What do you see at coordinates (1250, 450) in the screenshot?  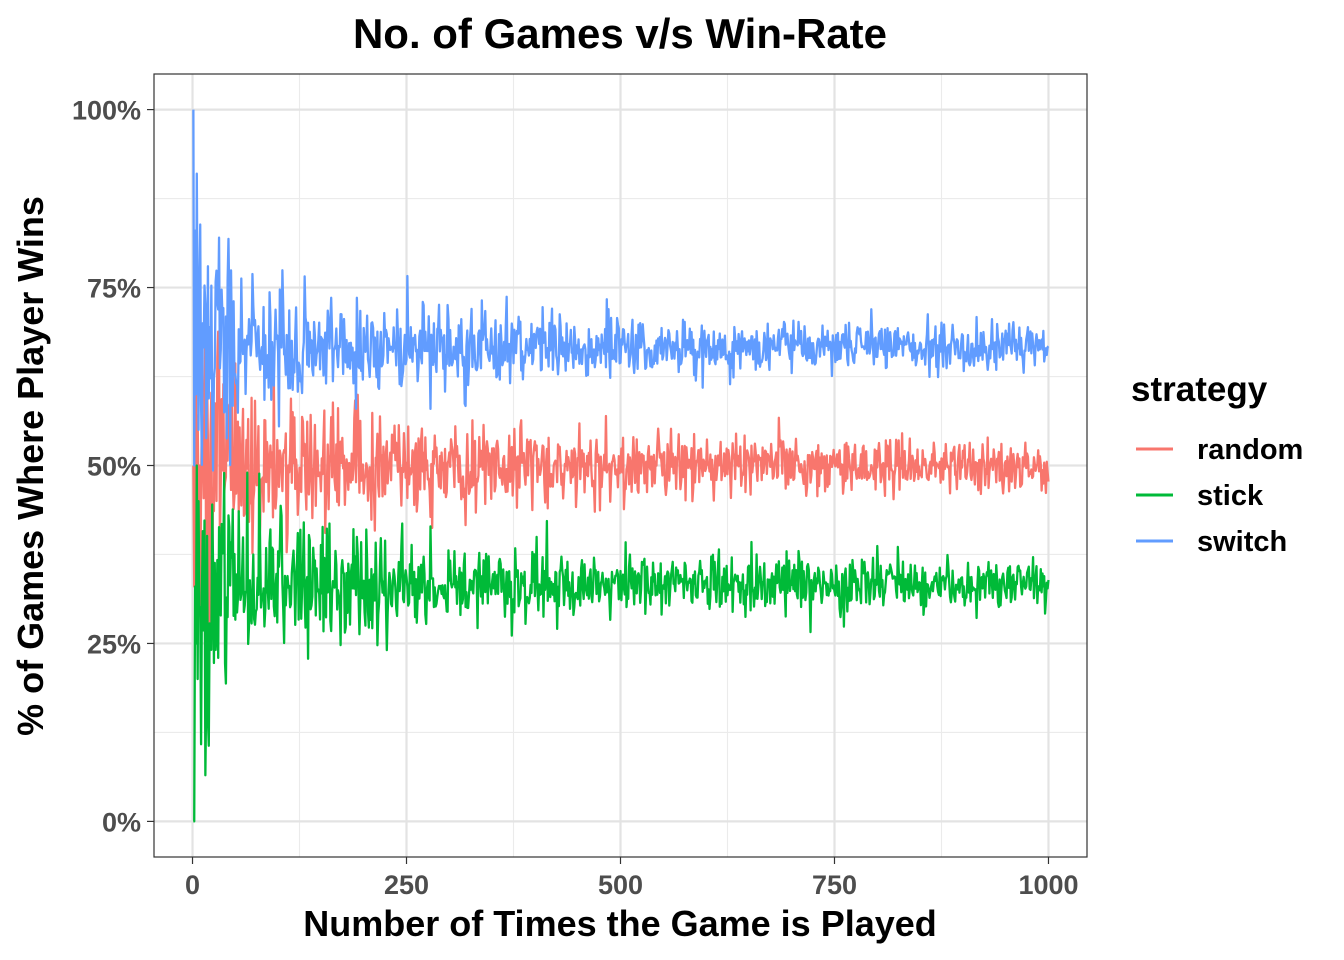 I see `legend-label-random: random` at bounding box center [1250, 450].